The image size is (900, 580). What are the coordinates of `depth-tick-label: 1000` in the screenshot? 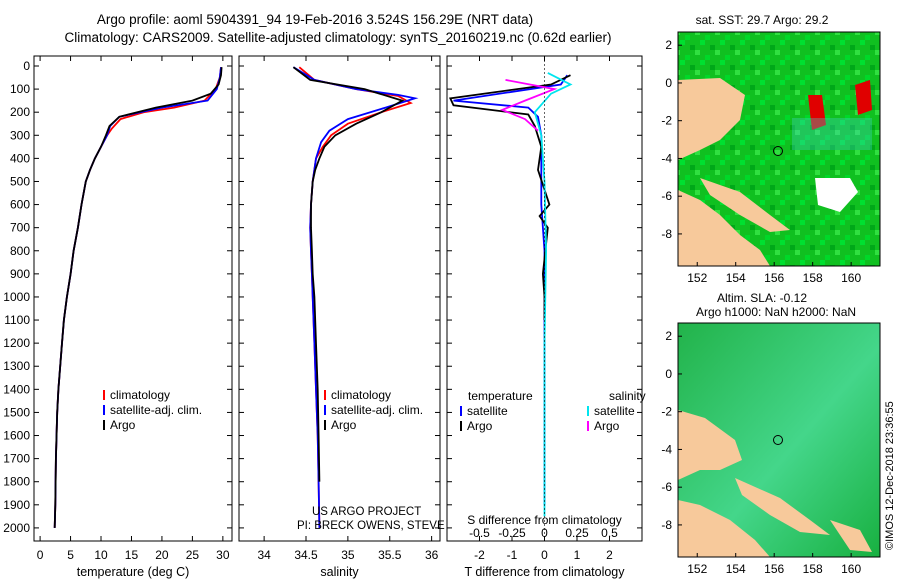 It's located at (16, 297).